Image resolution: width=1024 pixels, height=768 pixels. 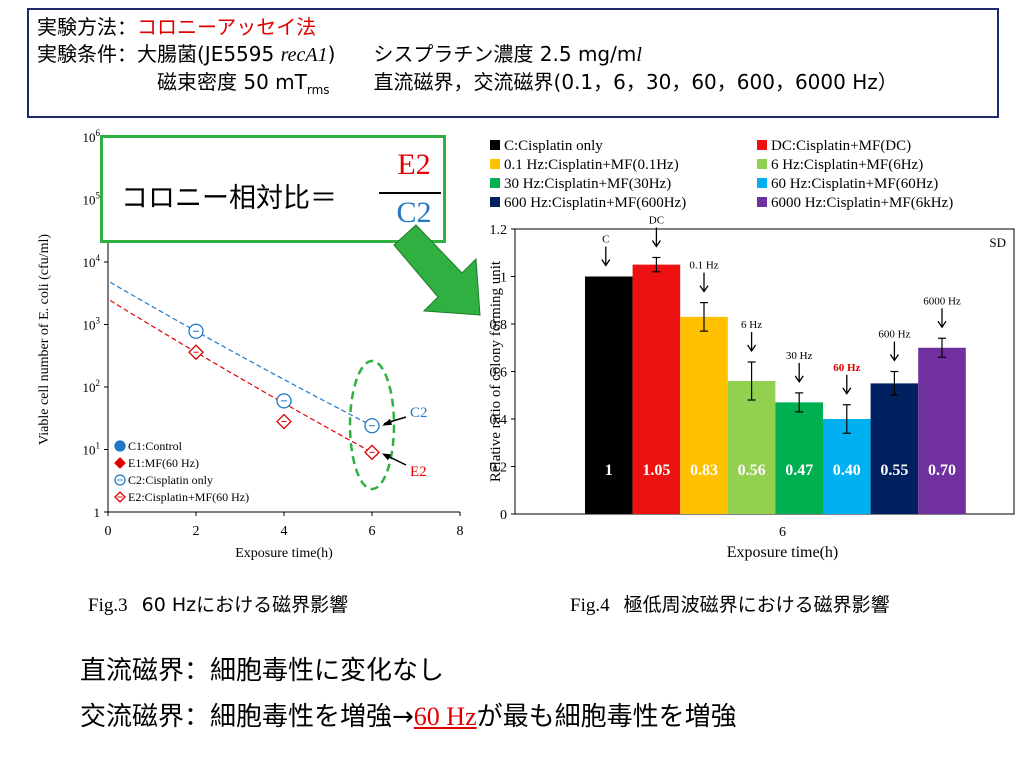 I want to click on corner-label: SD, so click(x=997, y=242).